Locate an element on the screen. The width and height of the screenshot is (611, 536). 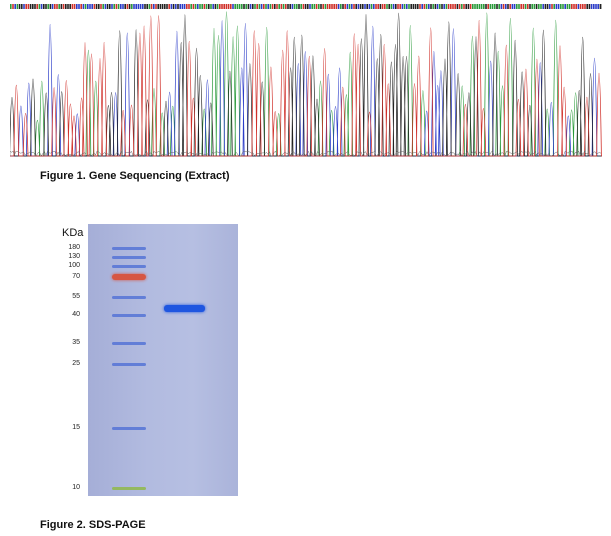
baseline-noise is located at coordinates (306, 153).